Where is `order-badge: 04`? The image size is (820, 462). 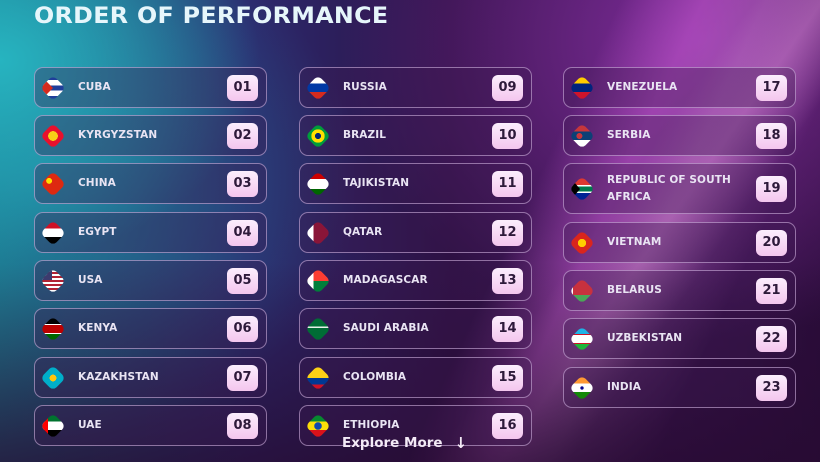 order-badge: 04 is located at coordinates (242, 232).